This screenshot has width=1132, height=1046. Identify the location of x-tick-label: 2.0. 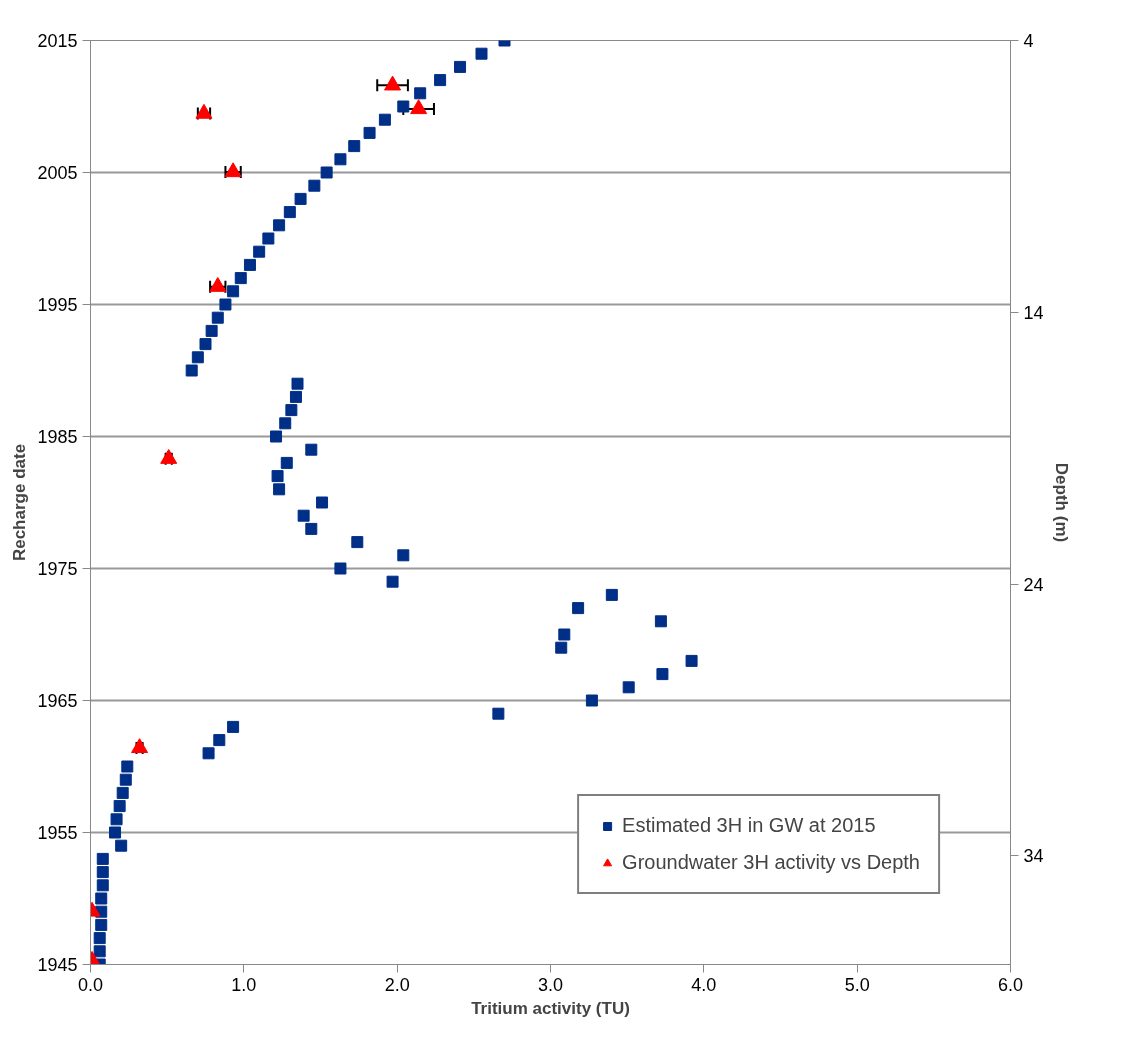
(397, 984).